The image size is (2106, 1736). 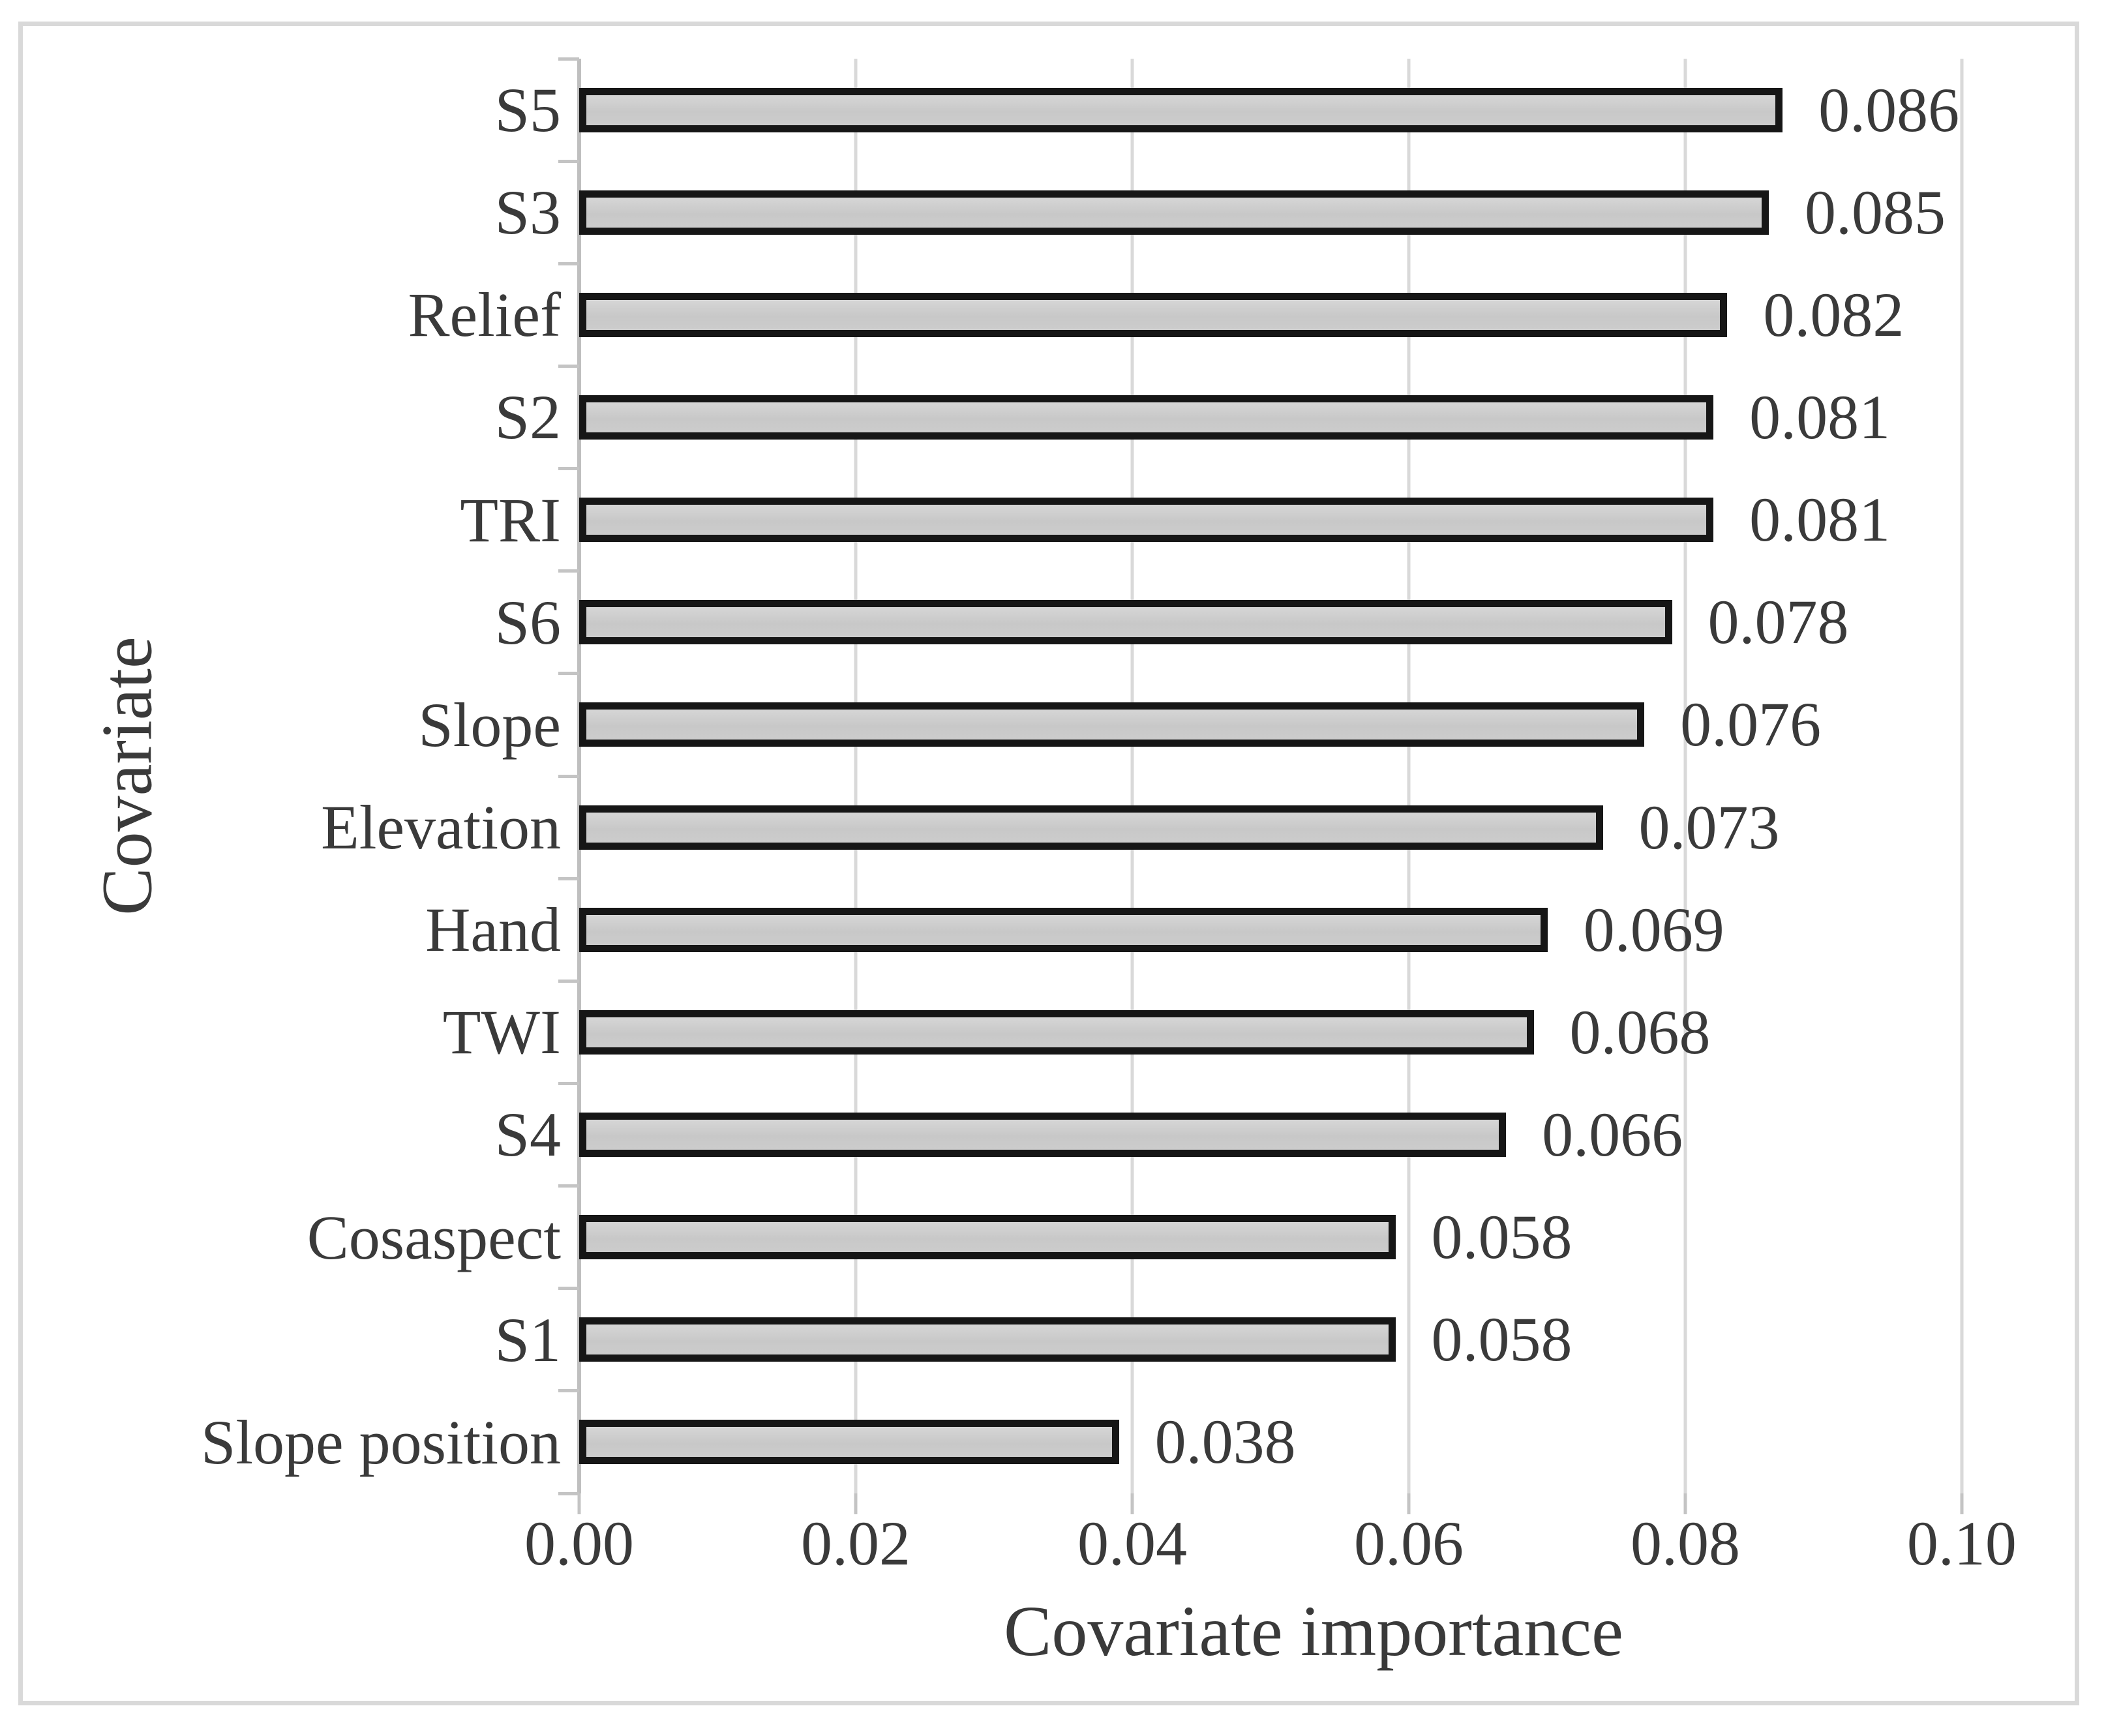 I want to click on category-label: Elevation, so click(x=441, y=827).